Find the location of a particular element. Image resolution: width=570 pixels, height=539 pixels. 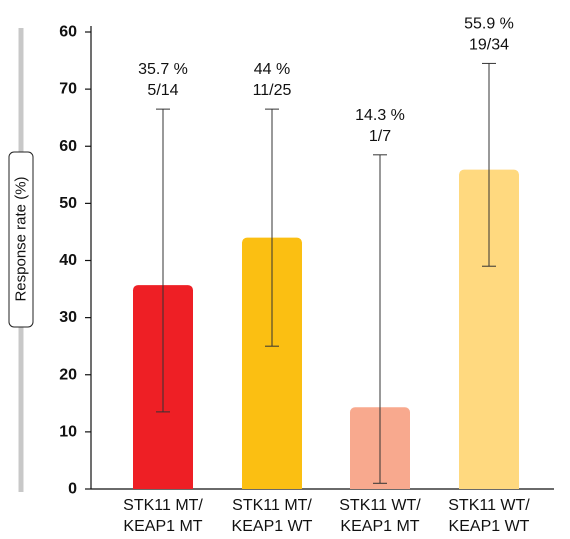

y-tick-label: 20 is located at coordinates (68, 374).